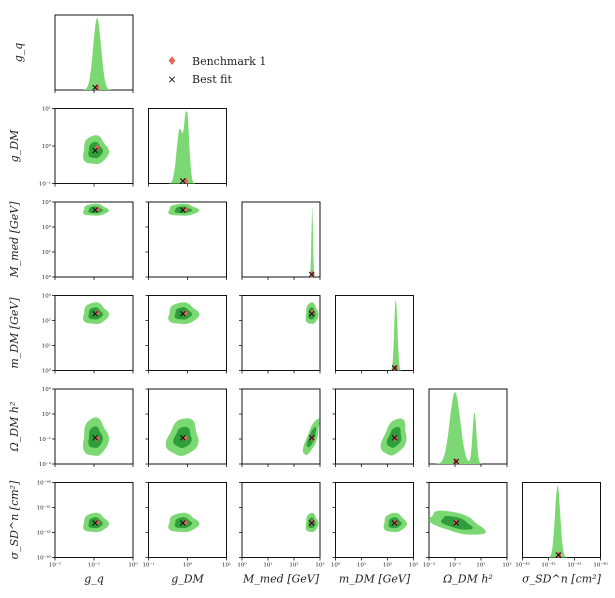  Describe the element at coordinates (45, 464) in the screenshot. I see `y-tick-label: 10⁻³` at that location.